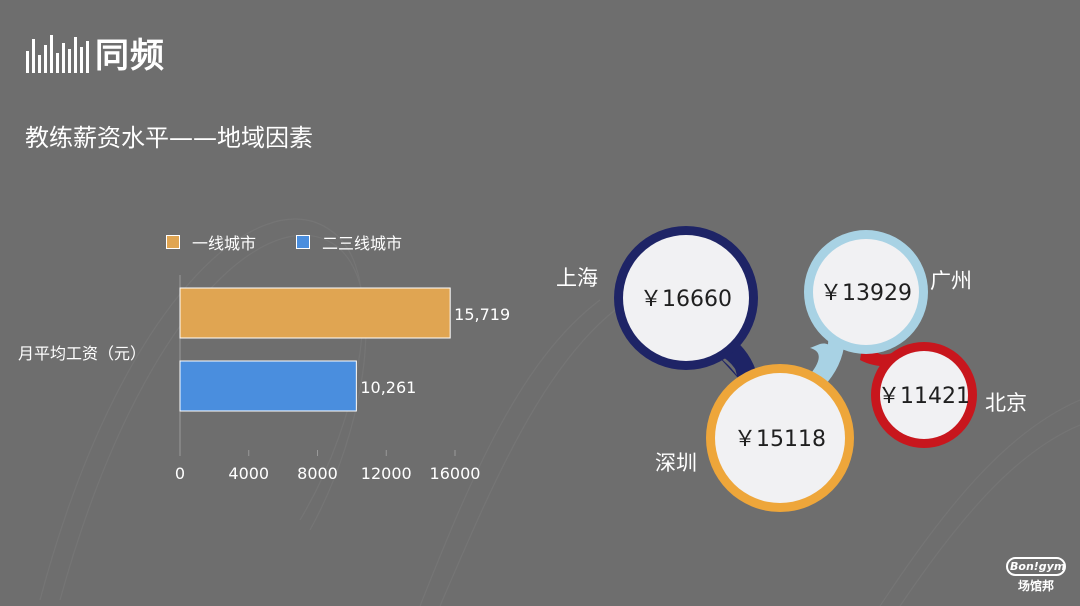 The height and width of the screenshot is (606, 1080). I want to click on bar-tier2, so click(268, 386).